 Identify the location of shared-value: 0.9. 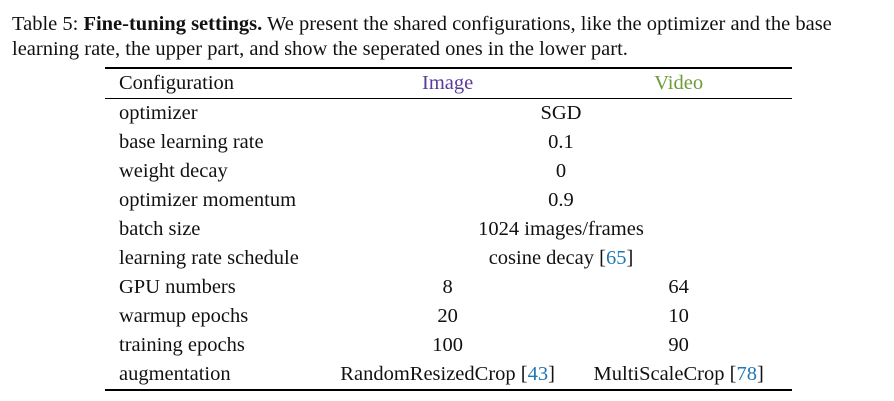
(561, 200).